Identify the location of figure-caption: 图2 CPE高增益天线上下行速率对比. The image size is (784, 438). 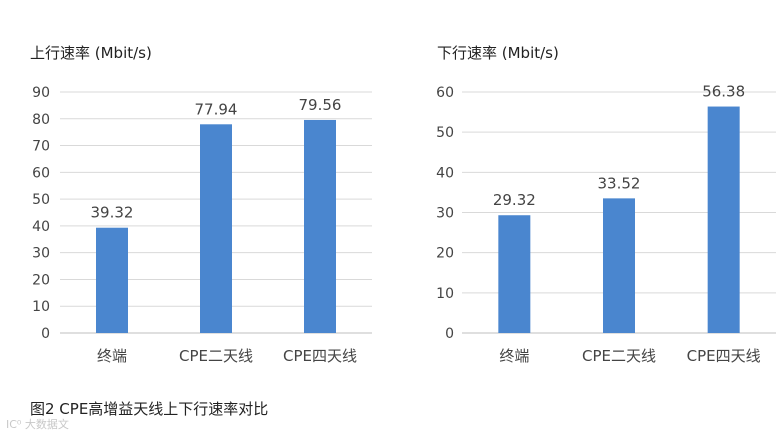
(149, 409).